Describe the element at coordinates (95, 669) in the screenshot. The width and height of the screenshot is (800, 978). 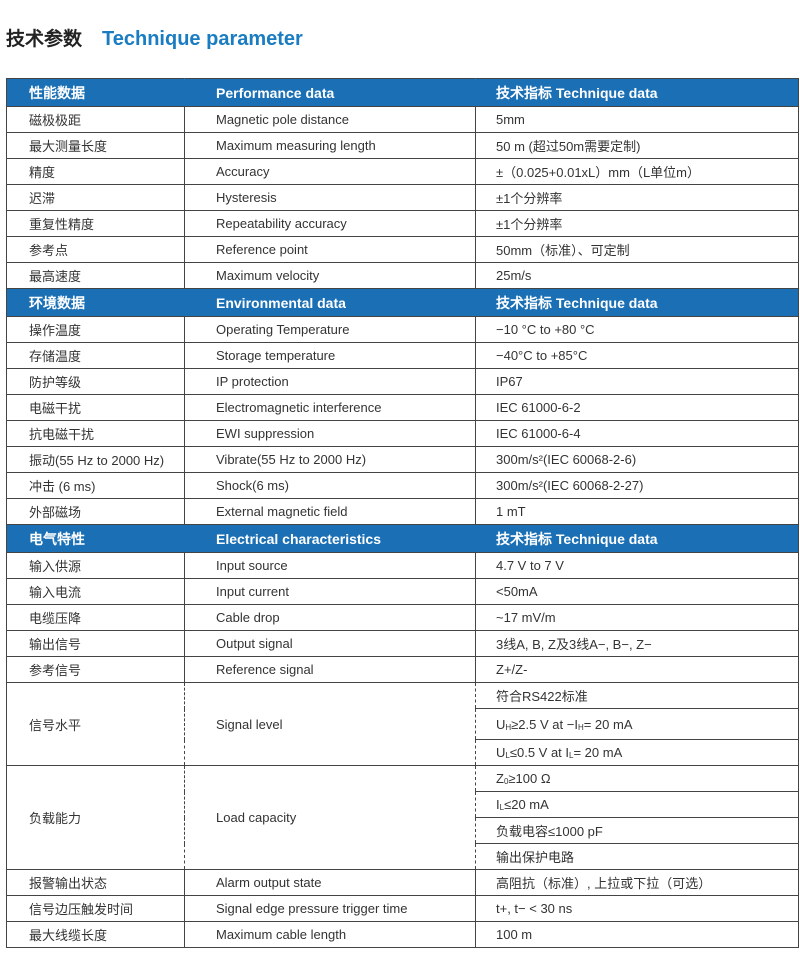
I see `param-cn: 参考信号` at that location.